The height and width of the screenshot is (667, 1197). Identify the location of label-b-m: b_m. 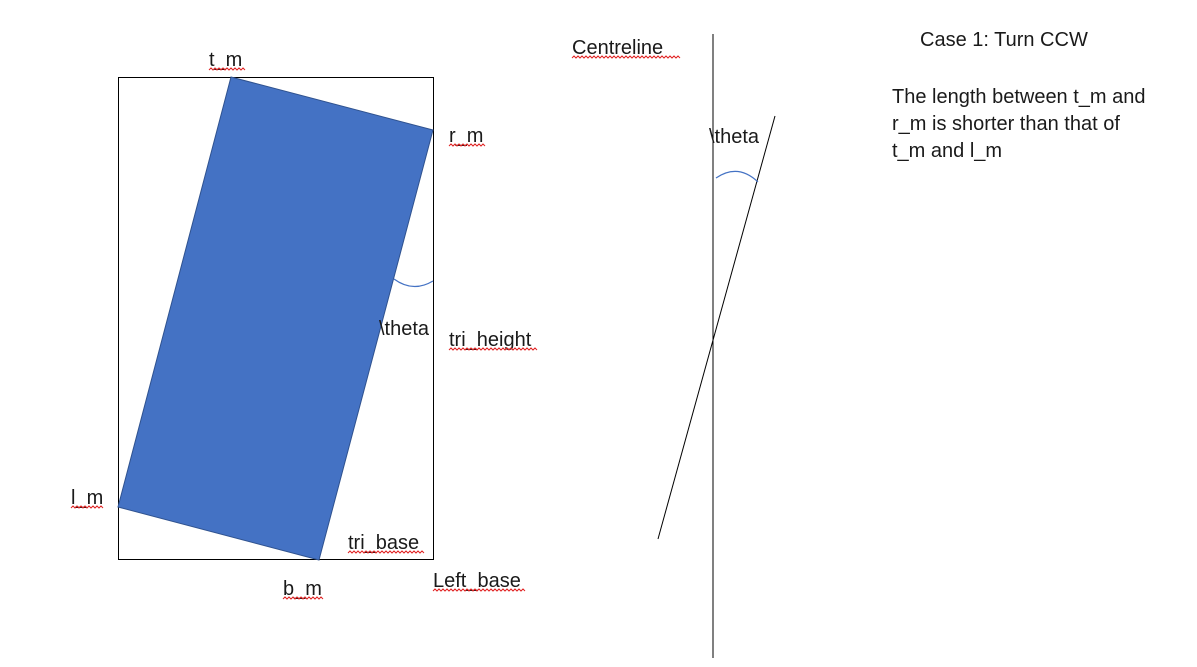
(302, 589).